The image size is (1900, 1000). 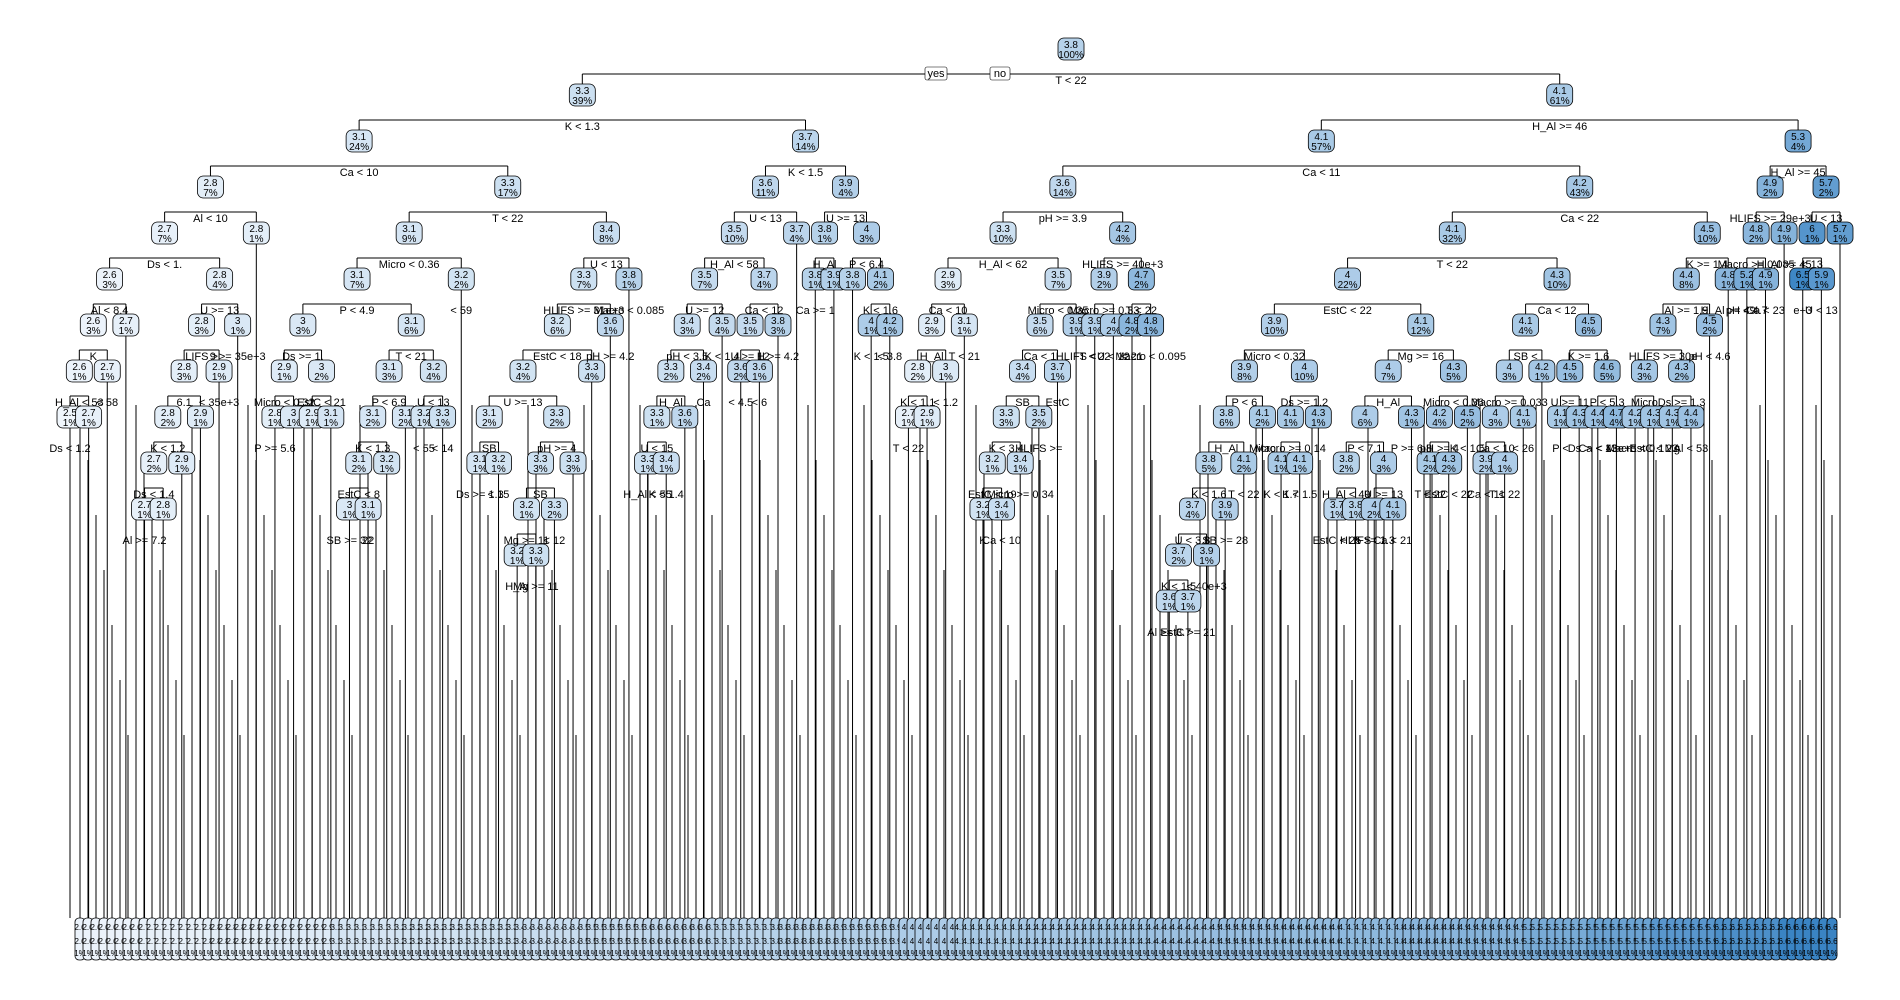 I want to click on split-rule-label: H_Al < 49, so click(x=1346, y=495).